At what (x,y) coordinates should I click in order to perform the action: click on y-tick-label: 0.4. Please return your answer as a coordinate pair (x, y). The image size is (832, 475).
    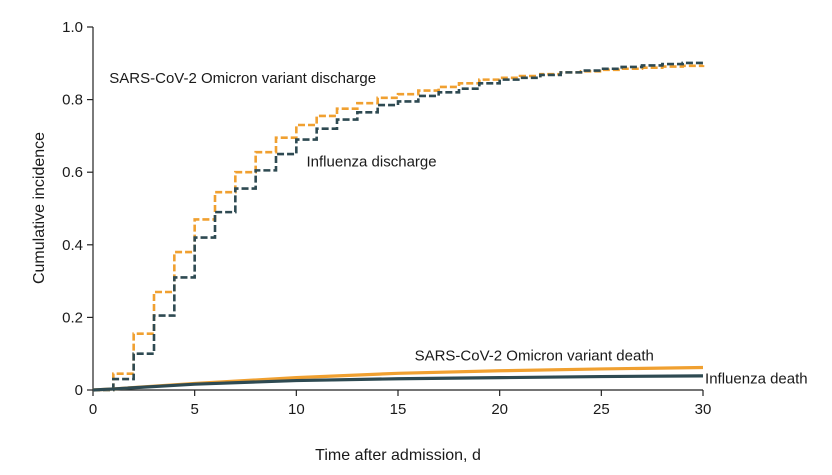
    Looking at the image, I should click on (72, 245).